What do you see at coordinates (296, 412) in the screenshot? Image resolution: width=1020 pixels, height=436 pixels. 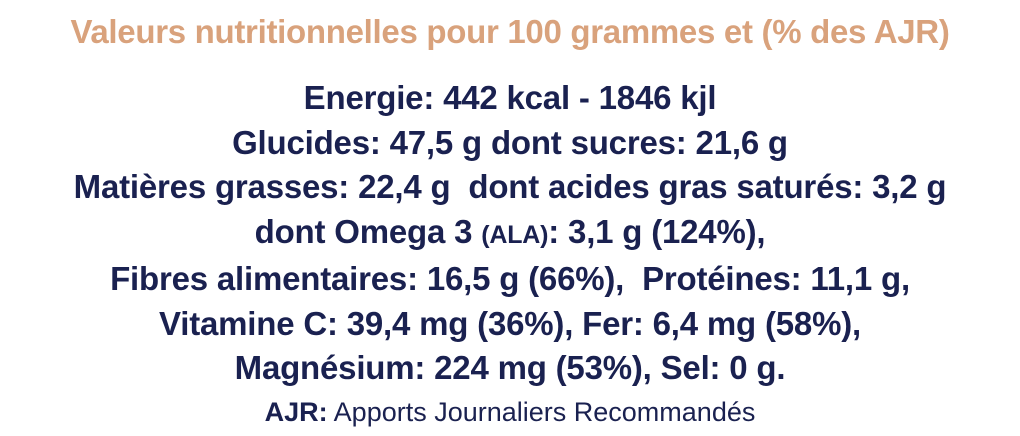 I see `ajr-label: AJR:` at bounding box center [296, 412].